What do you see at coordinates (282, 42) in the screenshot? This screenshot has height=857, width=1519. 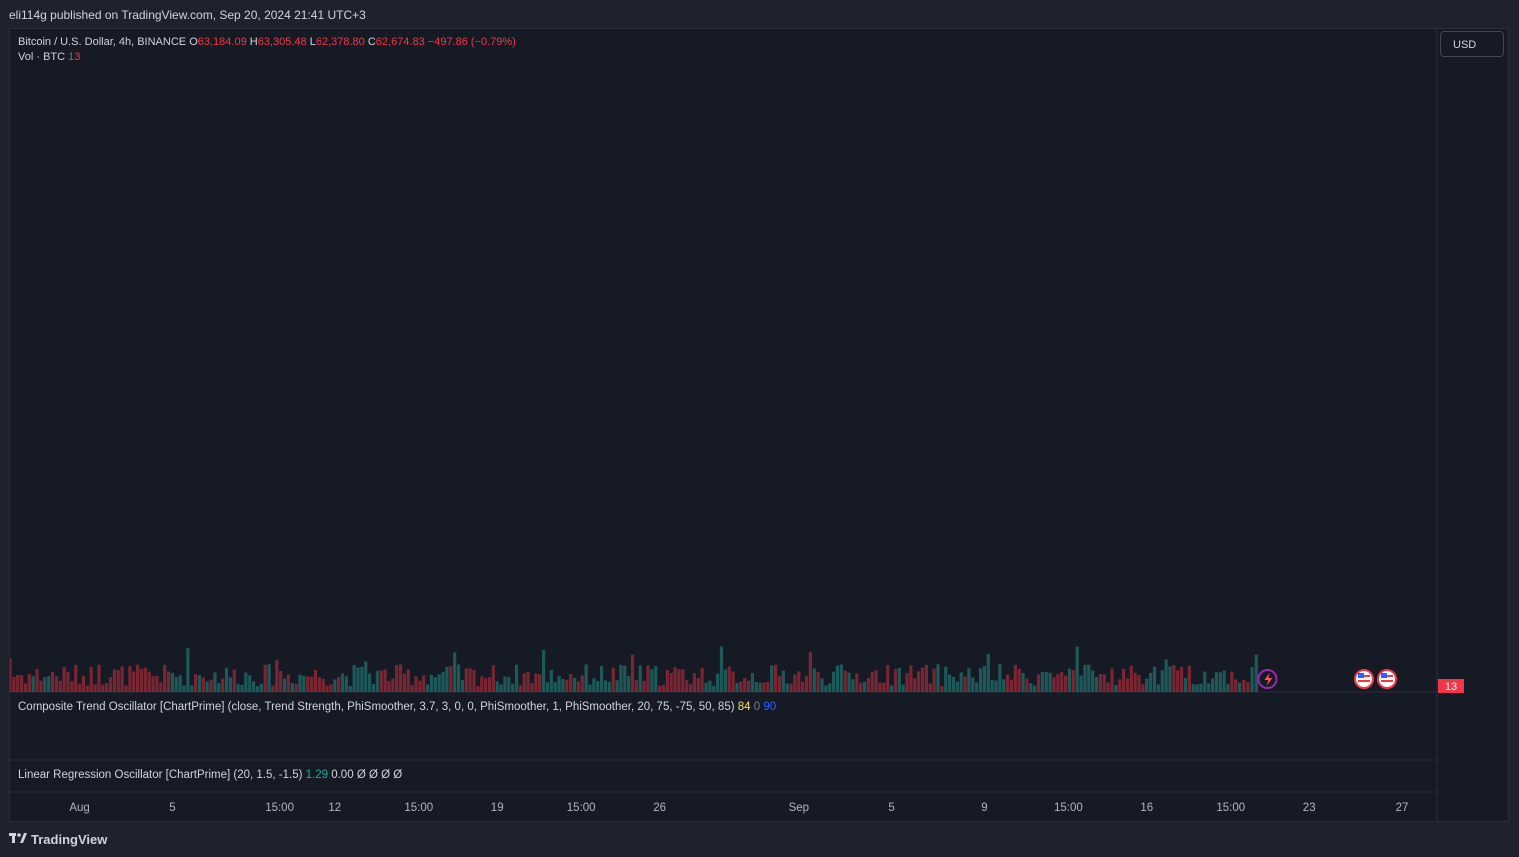 I see `high-value: 63,305.48` at bounding box center [282, 42].